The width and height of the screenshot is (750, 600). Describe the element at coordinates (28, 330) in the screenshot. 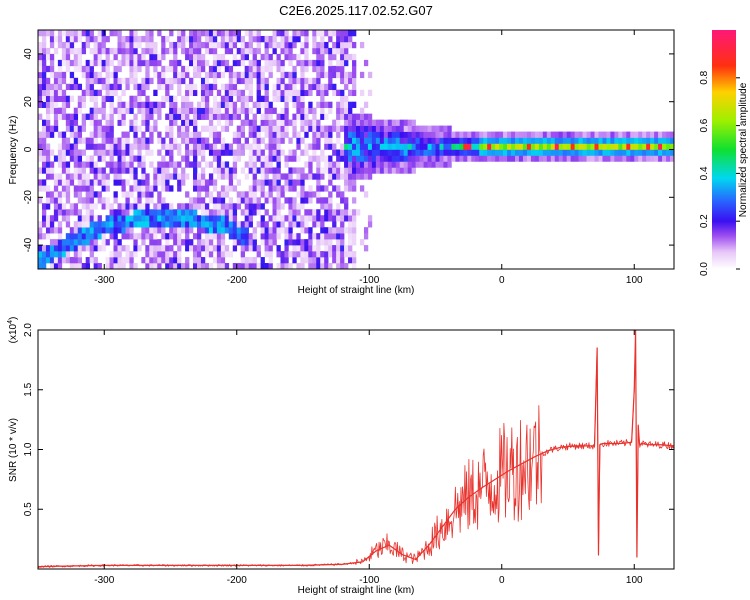

I see `y-tick-label: 2.0` at that location.